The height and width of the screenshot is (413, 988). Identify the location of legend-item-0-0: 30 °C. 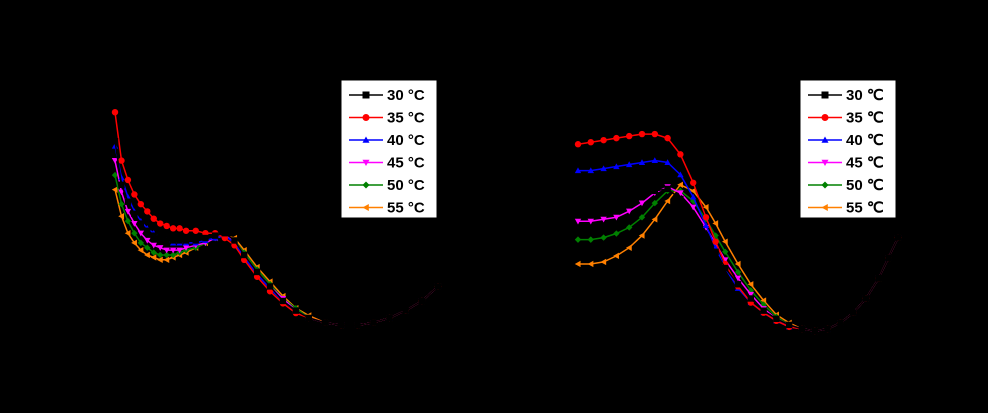
(387, 95).